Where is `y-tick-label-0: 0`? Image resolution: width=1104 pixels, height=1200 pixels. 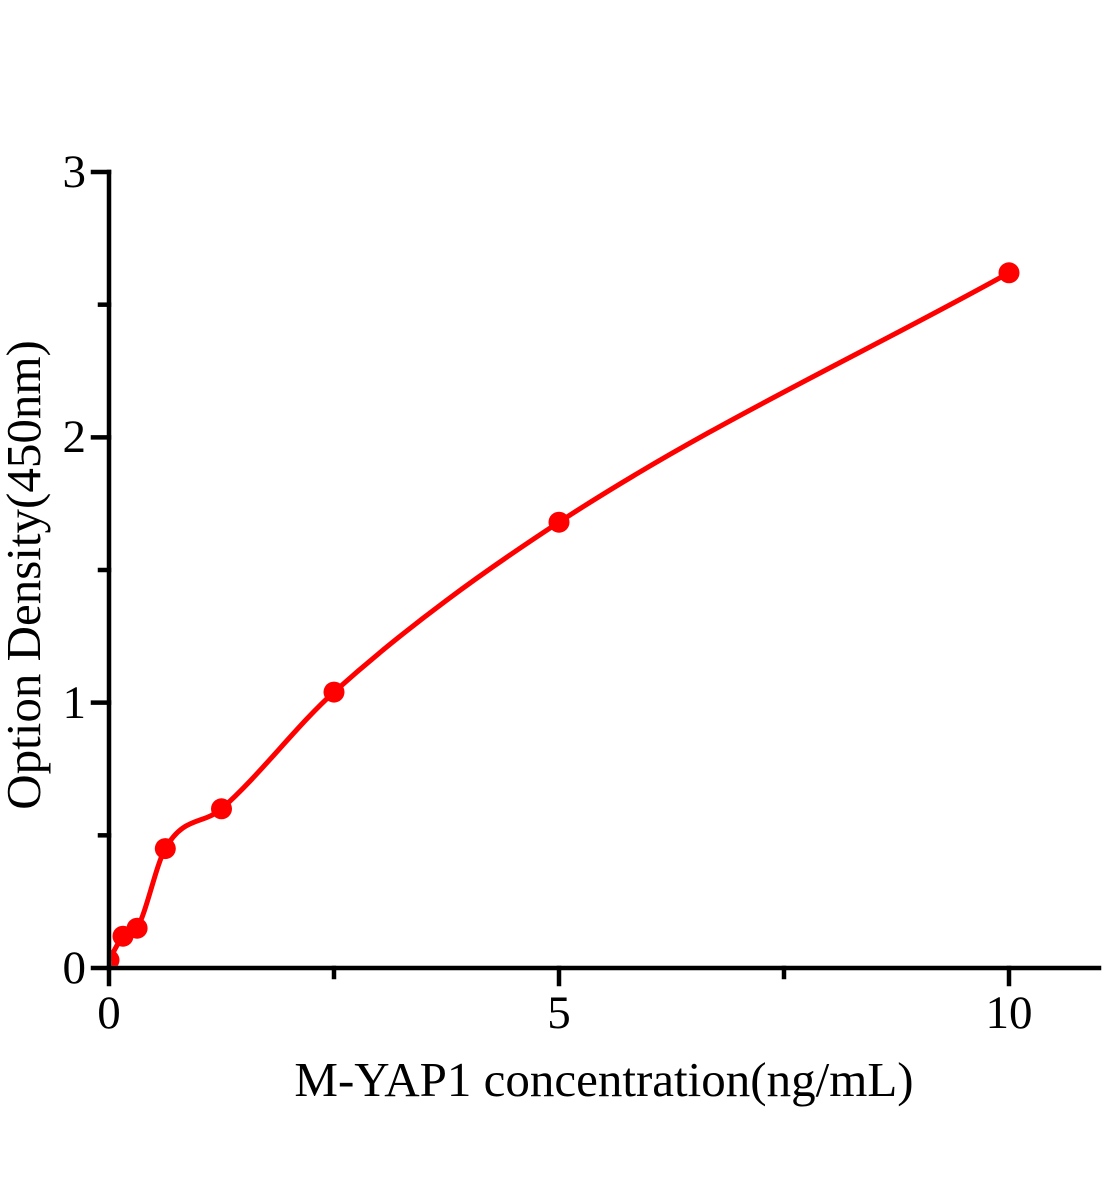 y-tick-label-0: 0 is located at coordinates (75, 968).